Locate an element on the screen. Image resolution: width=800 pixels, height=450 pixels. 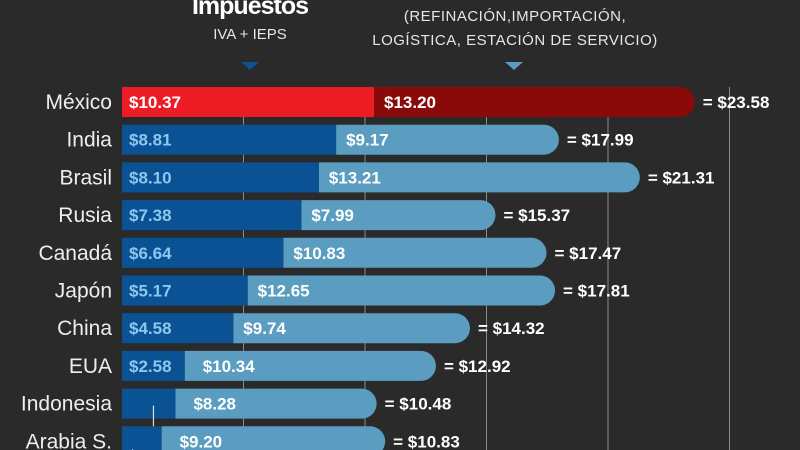
bar-row: EUA $2.58 $10.34 = $12.92 is located at coordinates (290, 365).